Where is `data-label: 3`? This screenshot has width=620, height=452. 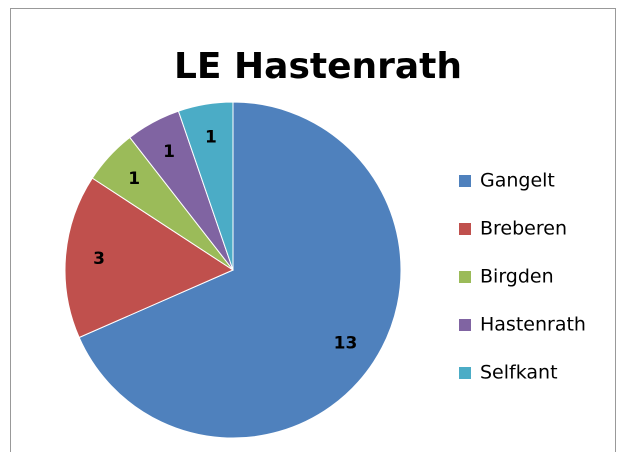 data-label: 3 is located at coordinates (99, 259).